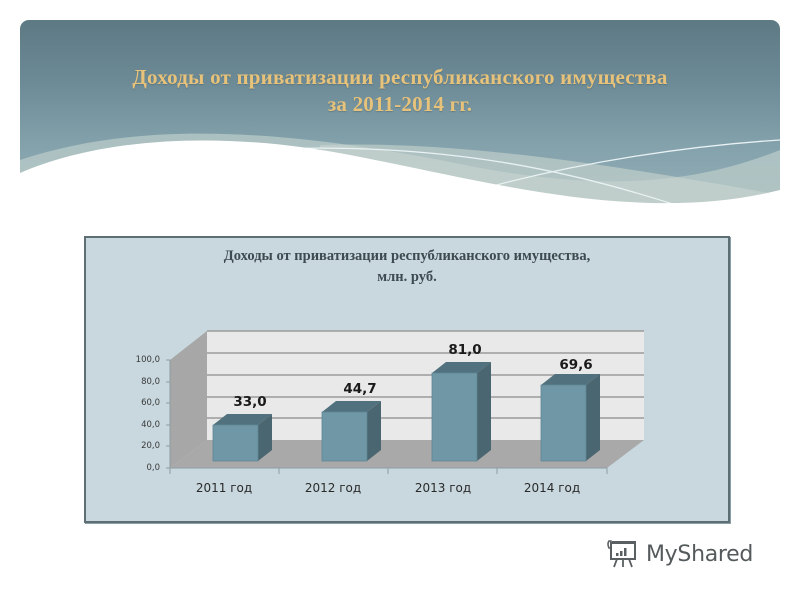  What do you see at coordinates (242, 438) in the screenshot?
I see `bar-2011` at bounding box center [242, 438].